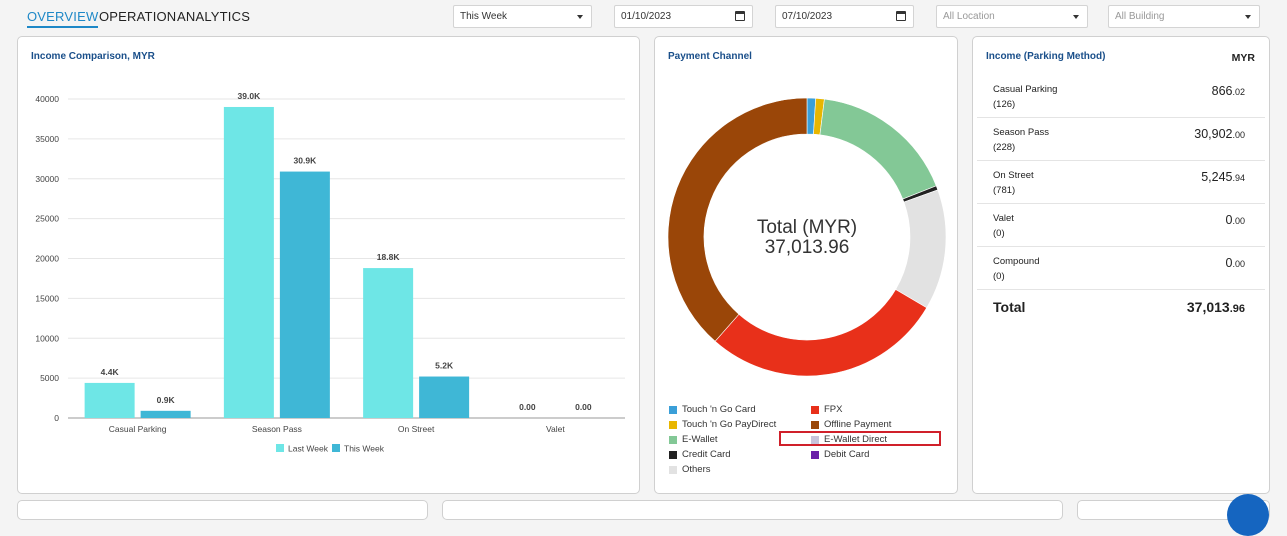  Describe the element at coordinates (710, 56) in the screenshot. I see `card-title: Payment Channel` at that location.